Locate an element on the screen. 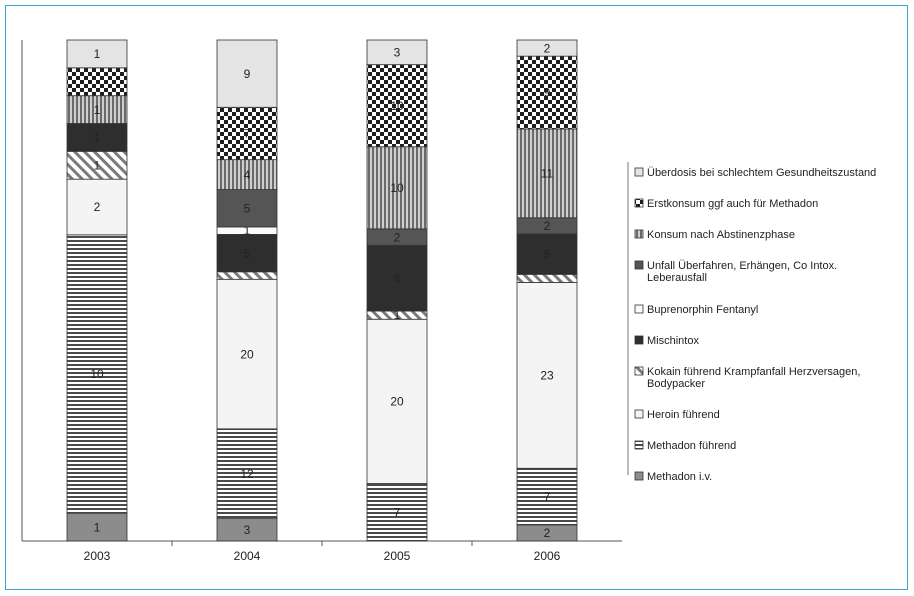 Image resolution: width=914 pixels, height=596 pixels. data-label-2006-erstkonsum-ggf-auch-fur-methadon: 9 is located at coordinates (547, 93).